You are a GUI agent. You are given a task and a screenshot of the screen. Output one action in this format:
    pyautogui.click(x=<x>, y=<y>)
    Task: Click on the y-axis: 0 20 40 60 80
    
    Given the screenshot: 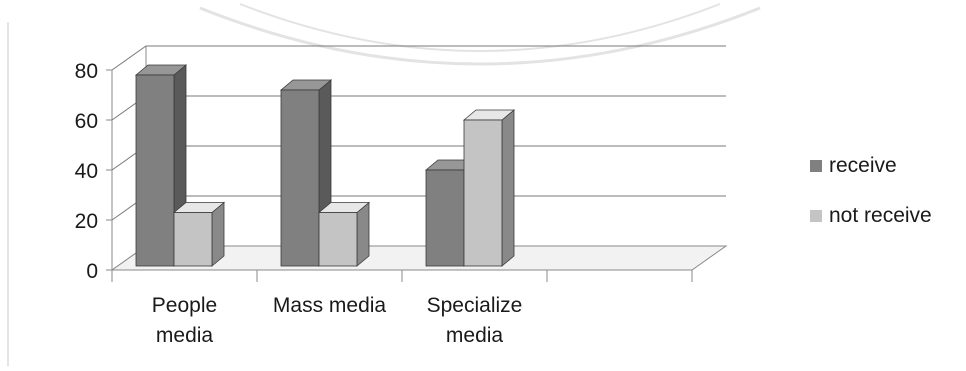 What is the action you would take?
    pyautogui.click(x=93, y=171)
    